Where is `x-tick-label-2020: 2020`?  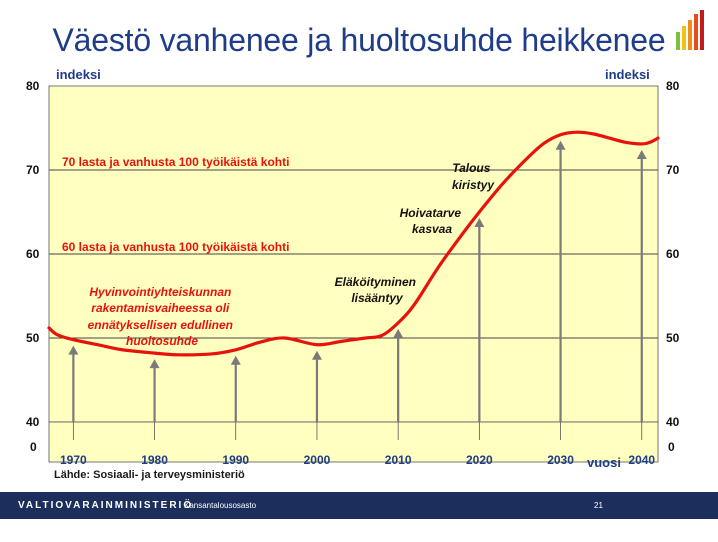 x-tick-label-2020: 2020 is located at coordinates (479, 460).